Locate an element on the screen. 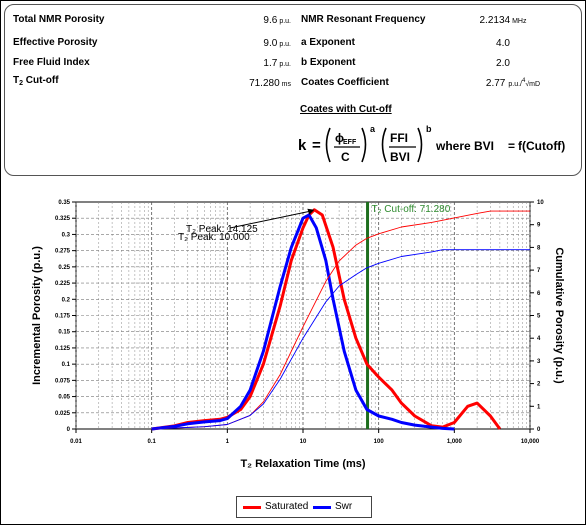 The width and height of the screenshot is (586, 525). coates-title: Coates with Cut-off is located at coordinates (346, 109).